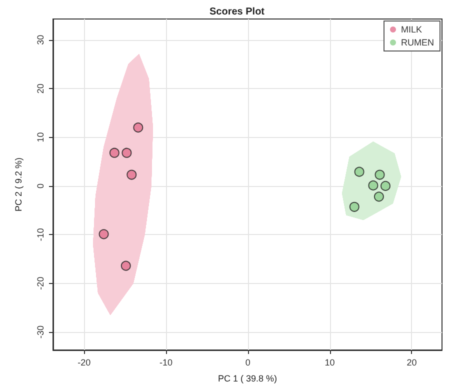 The width and height of the screenshot is (474, 388). What do you see at coordinates (248, 379) in the screenshot?
I see `x-axis-title: PC 1 ( 39.8 %)` at bounding box center [248, 379].